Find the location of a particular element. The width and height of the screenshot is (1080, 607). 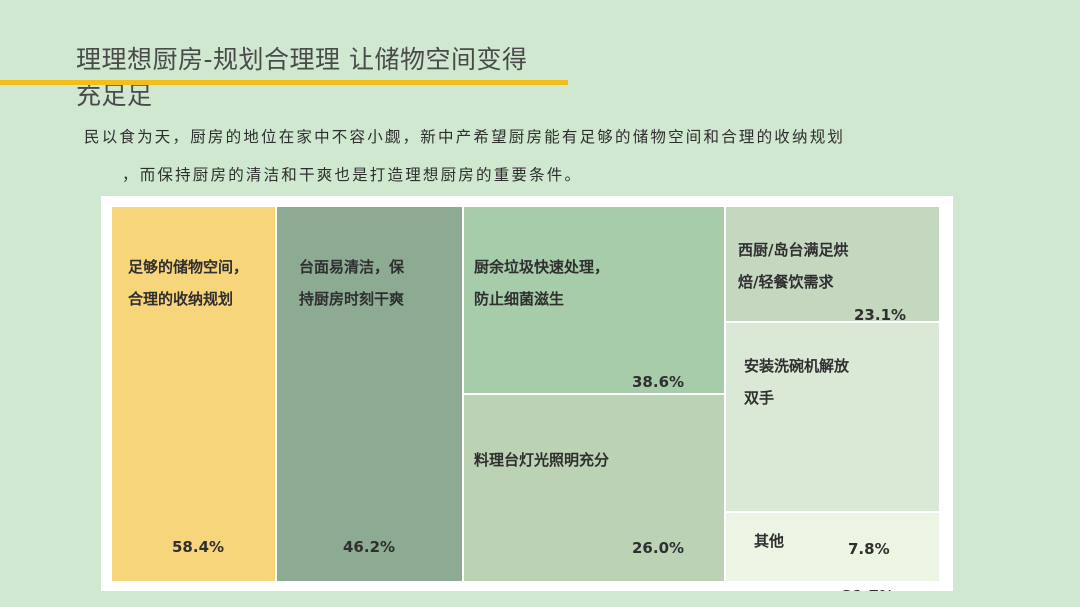

tile-label: 双手 is located at coordinates (759, 398).